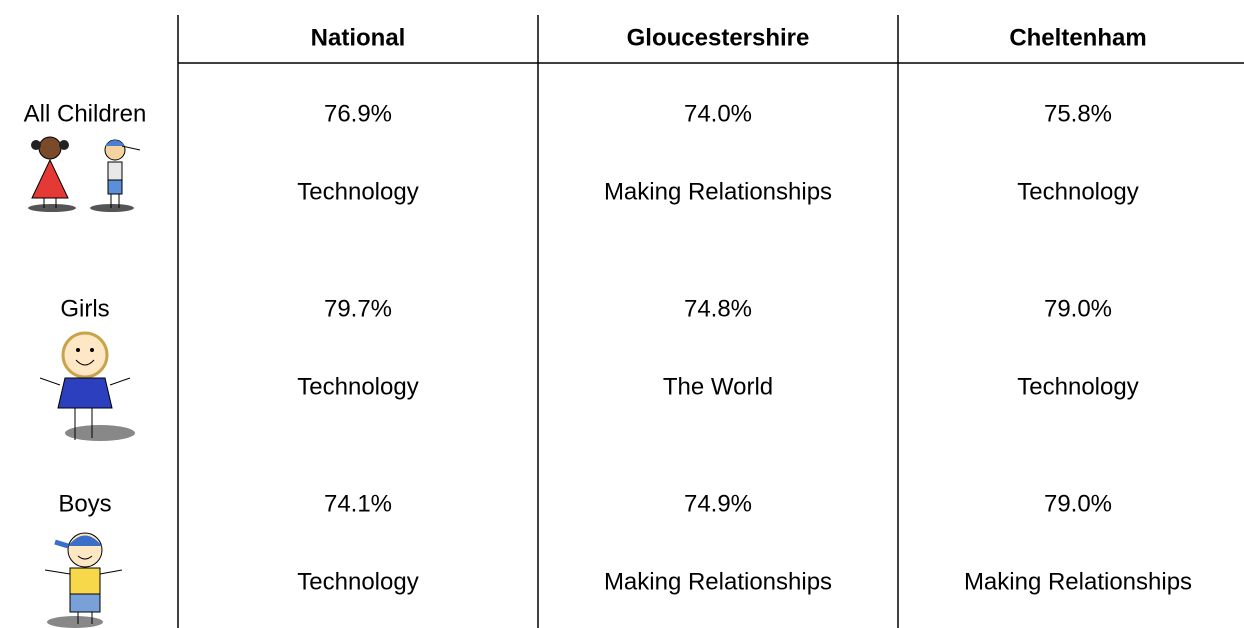 The width and height of the screenshot is (1244, 628). What do you see at coordinates (718, 308) in the screenshot?
I see `cell-value: 74.8%` at bounding box center [718, 308].